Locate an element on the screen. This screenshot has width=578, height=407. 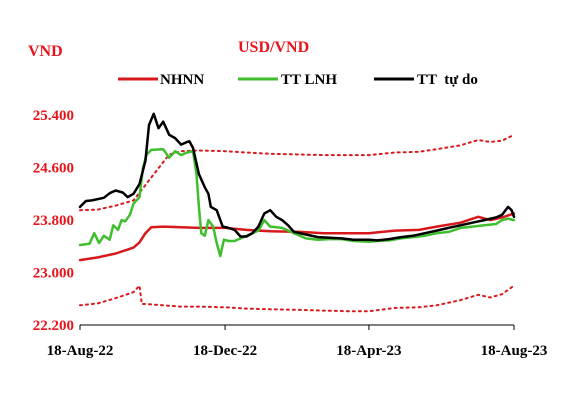
y-axis-label: VND is located at coordinates (45, 51).